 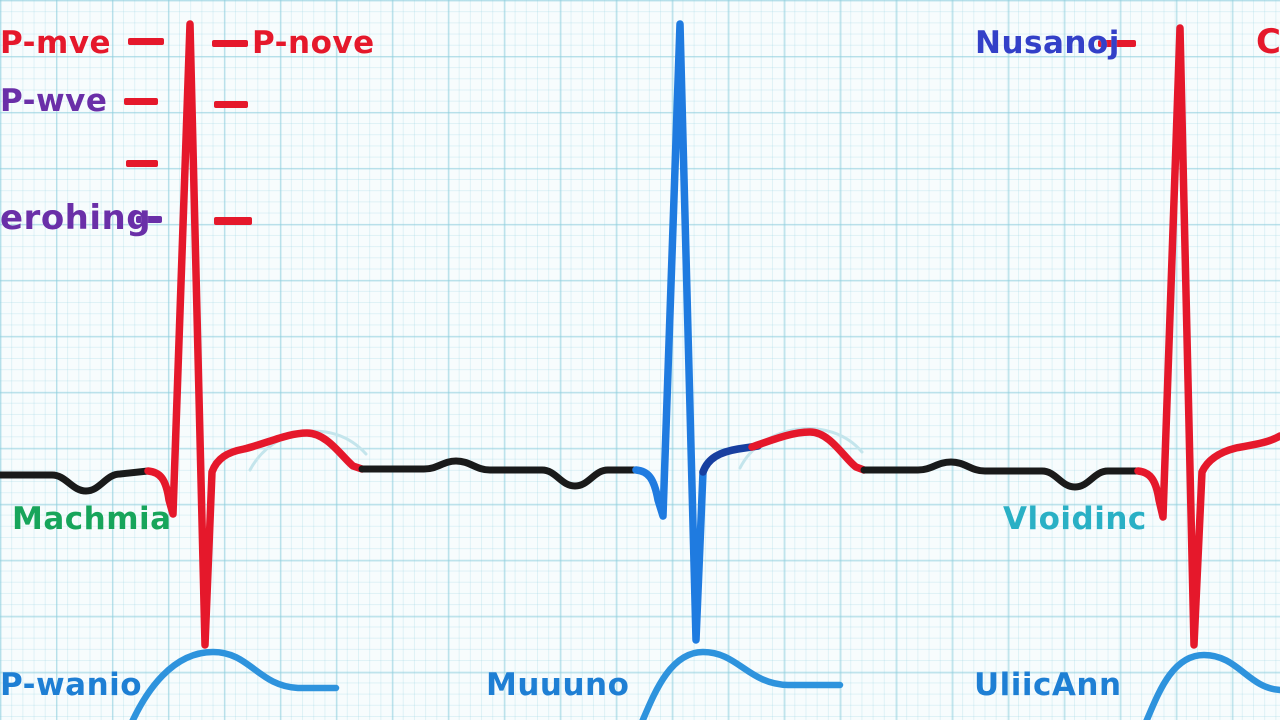 I want to click on legend-dash-purple, so click(x=149, y=219).